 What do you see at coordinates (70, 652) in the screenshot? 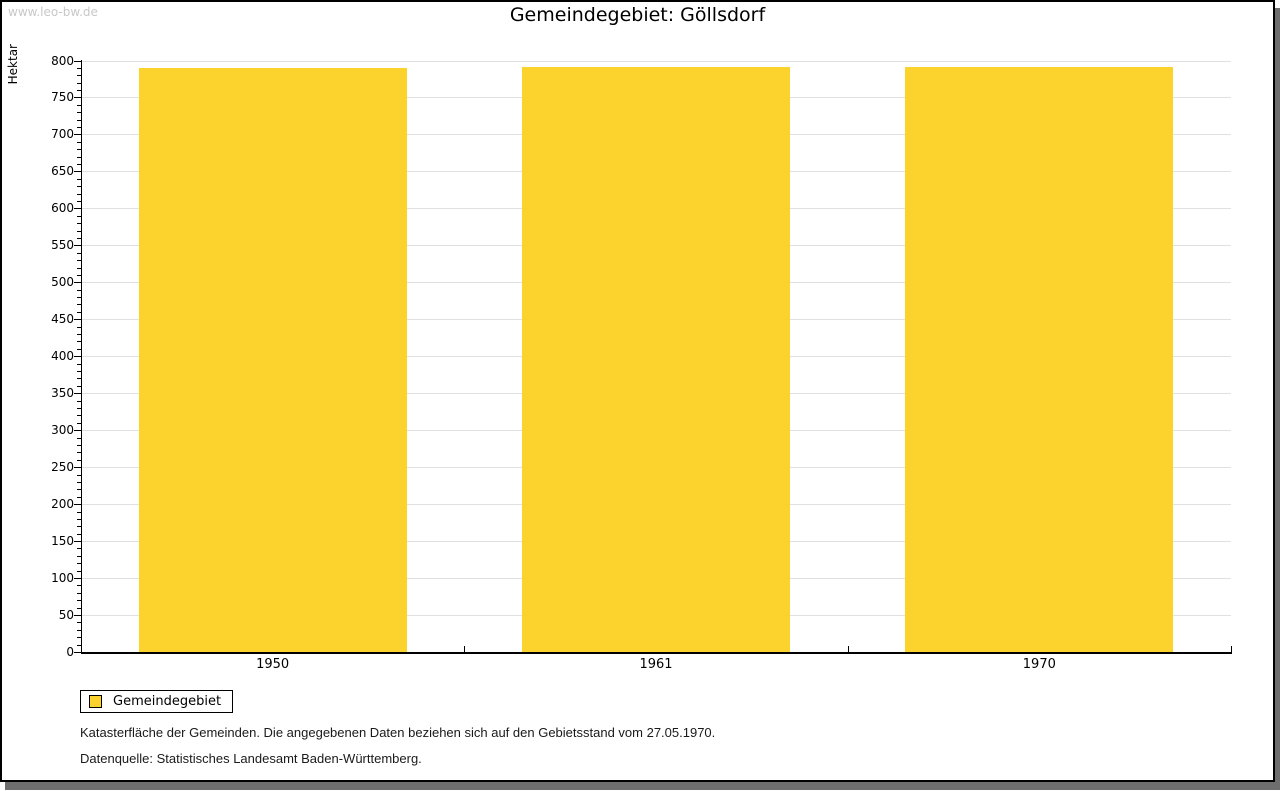
I see `y-tick-label-0: 0` at bounding box center [70, 652].